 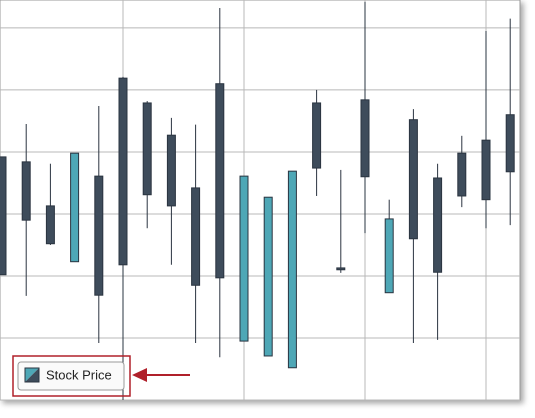 I want to click on legend-icon-frame, so click(x=32, y=375).